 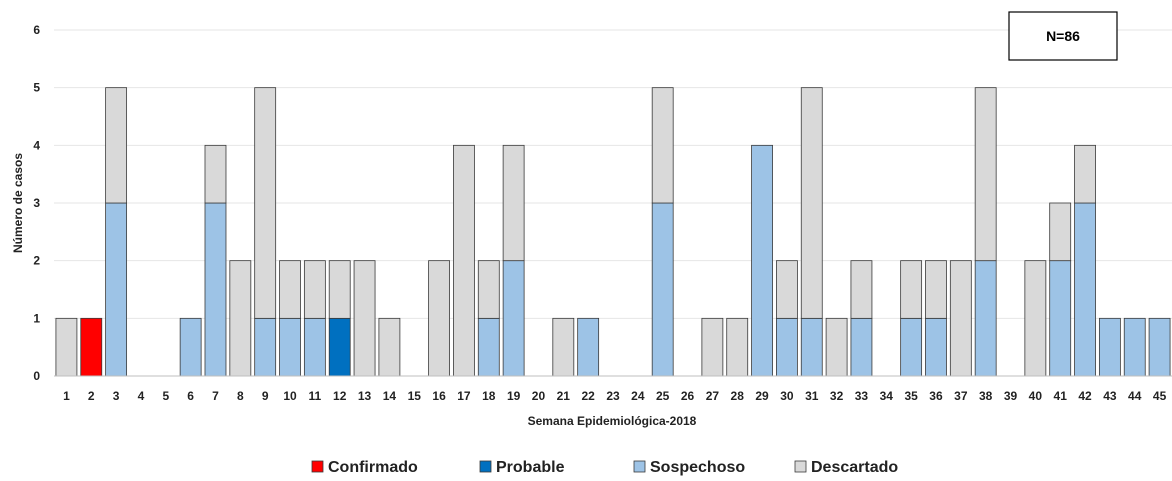 What do you see at coordinates (240, 318) in the screenshot?
I see `bar-week-8-descartado` at bounding box center [240, 318].